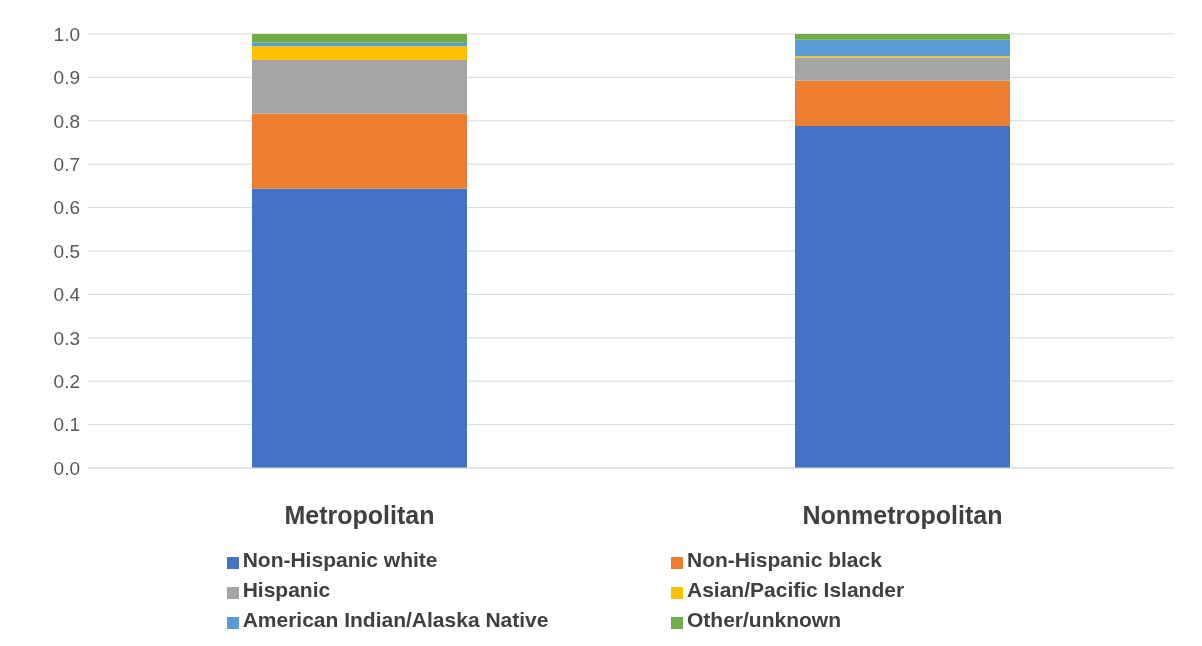 The image size is (1202, 646). I want to click on legend-label: Asian/Pacific Islander, so click(796, 589).